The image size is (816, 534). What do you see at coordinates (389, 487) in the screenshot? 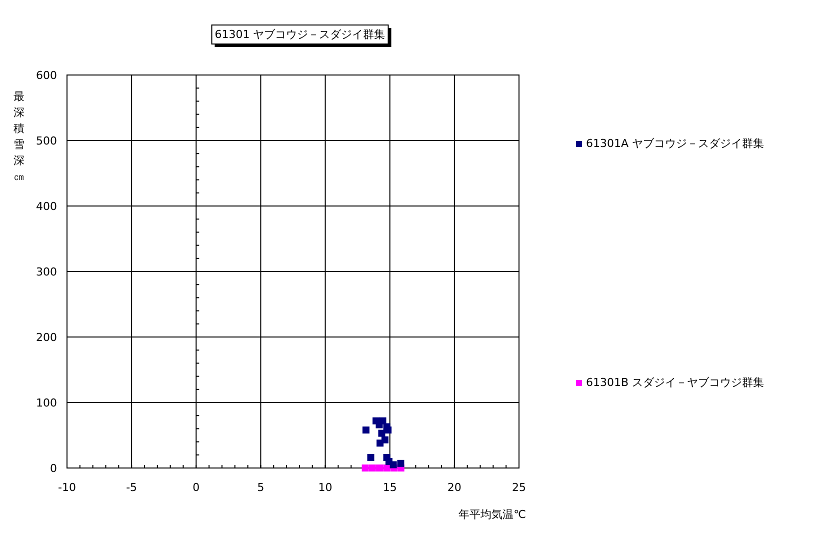
I see `x-tick-label: 15` at bounding box center [389, 487].